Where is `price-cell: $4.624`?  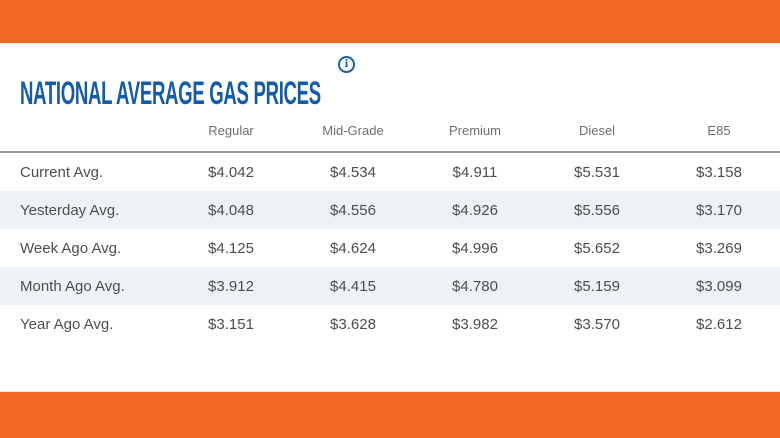
price-cell: $4.624 is located at coordinates (353, 248).